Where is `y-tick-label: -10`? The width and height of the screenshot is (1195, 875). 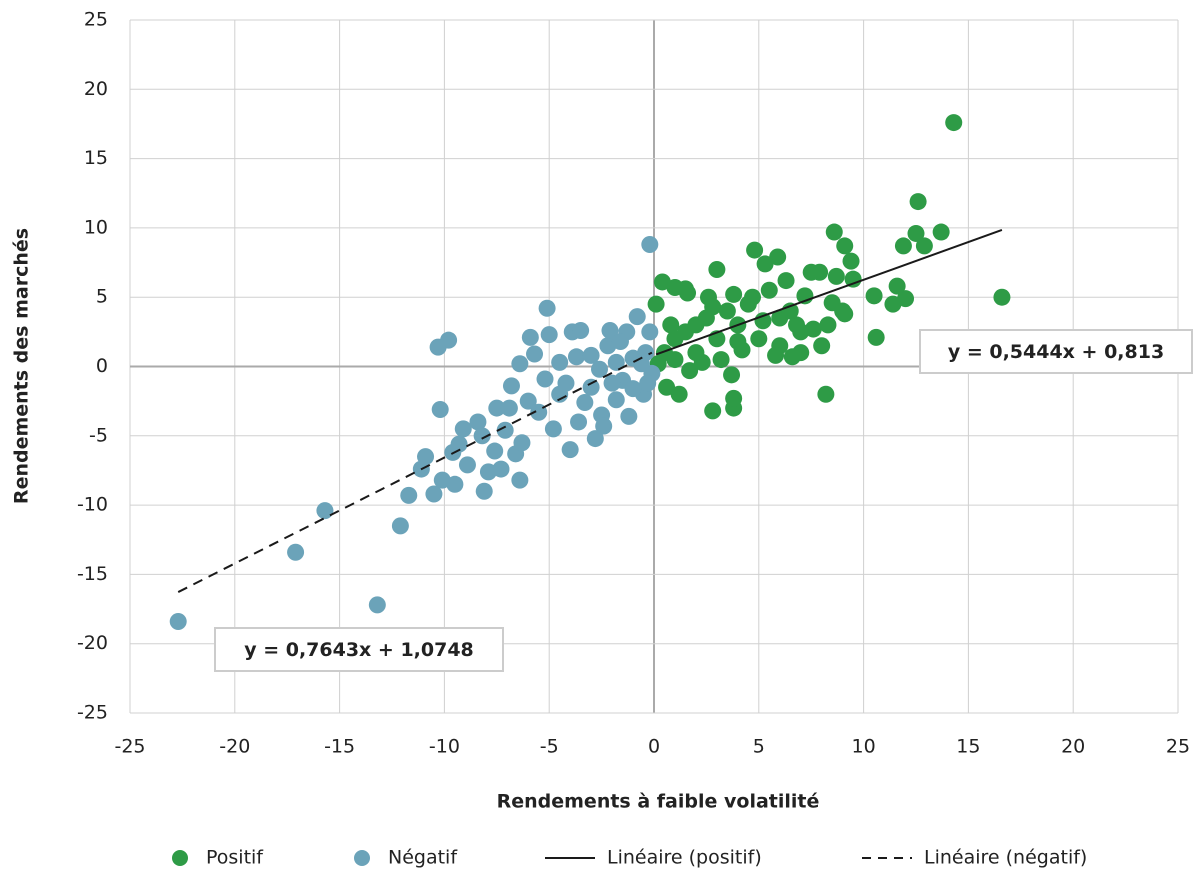 y-tick-label: -10 is located at coordinates (92, 505).